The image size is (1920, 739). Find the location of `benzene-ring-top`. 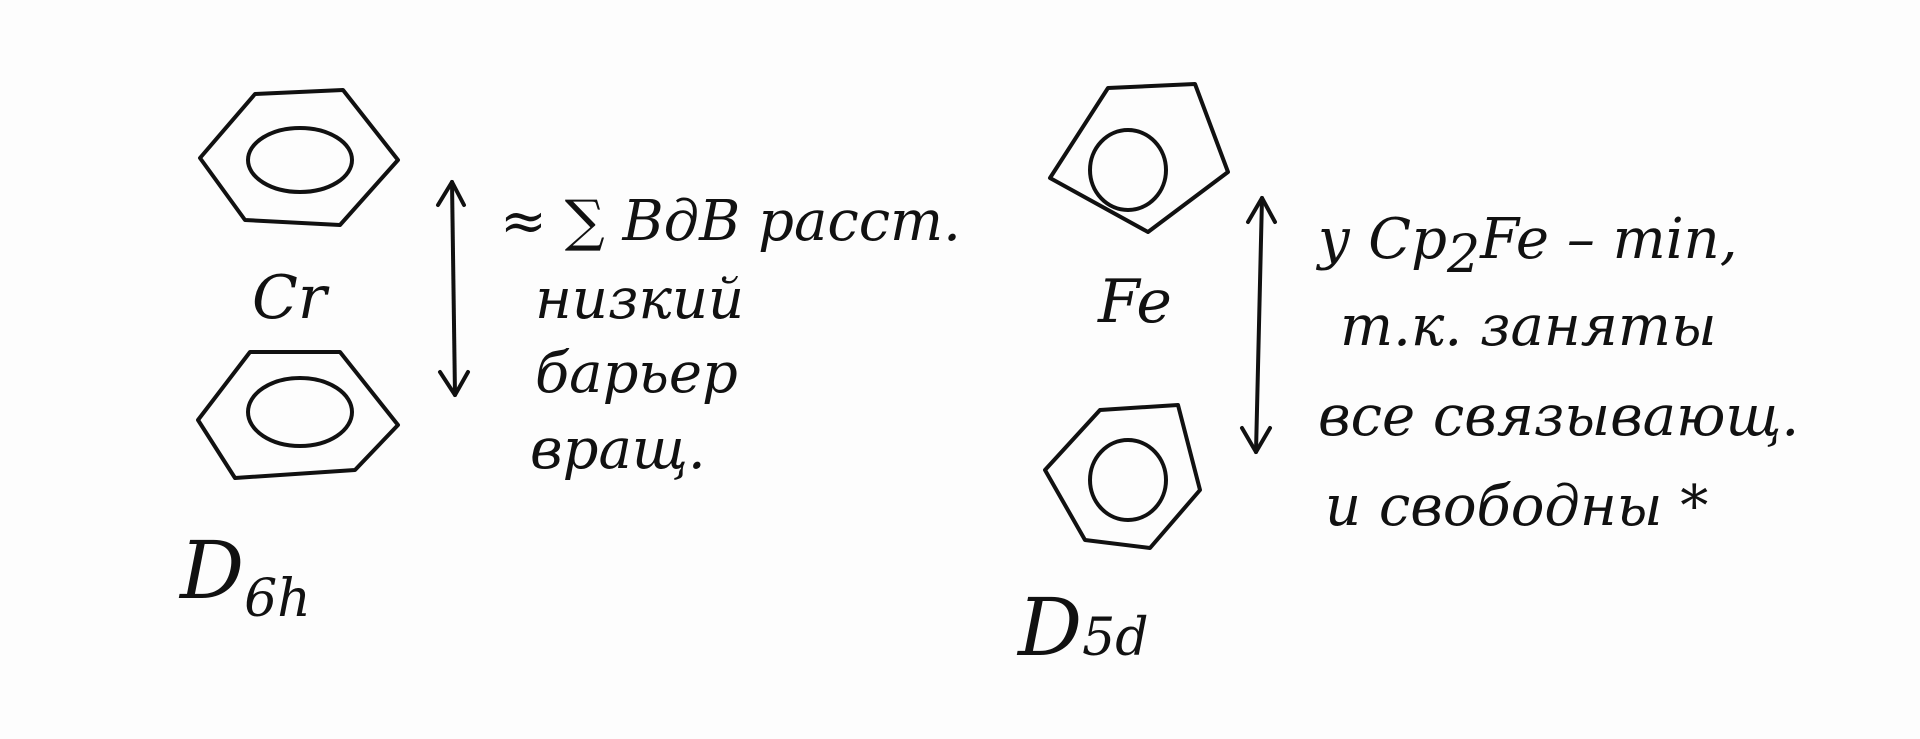

benzene-ring-top is located at coordinates (299, 157).